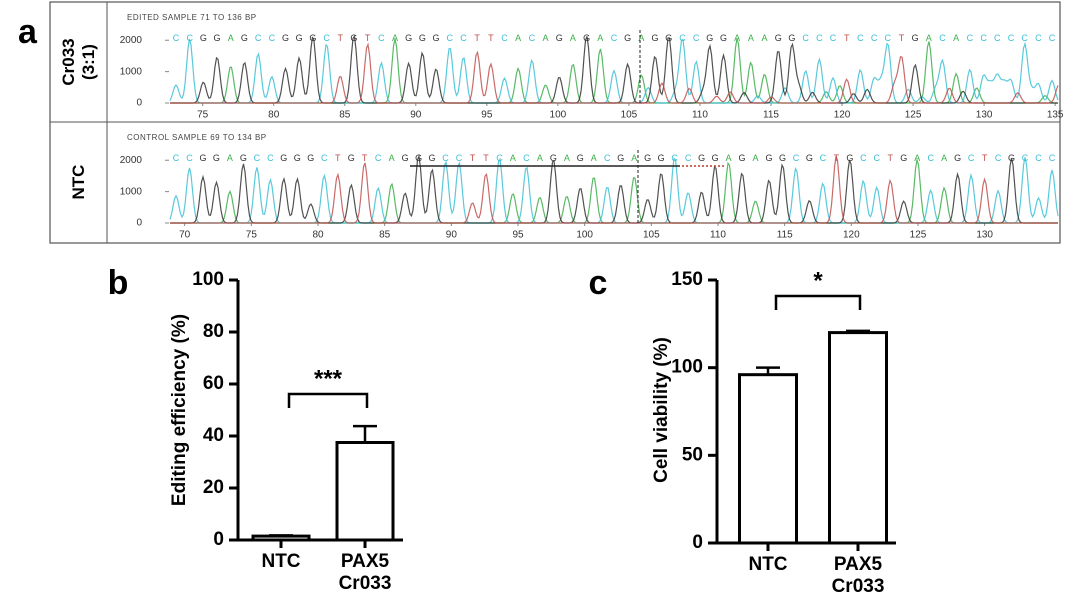 This screenshot has width=1065, height=598. What do you see at coordinates (131, 191) in the screenshot?
I see `y-tick-label: 1000` at bounding box center [131, 191].